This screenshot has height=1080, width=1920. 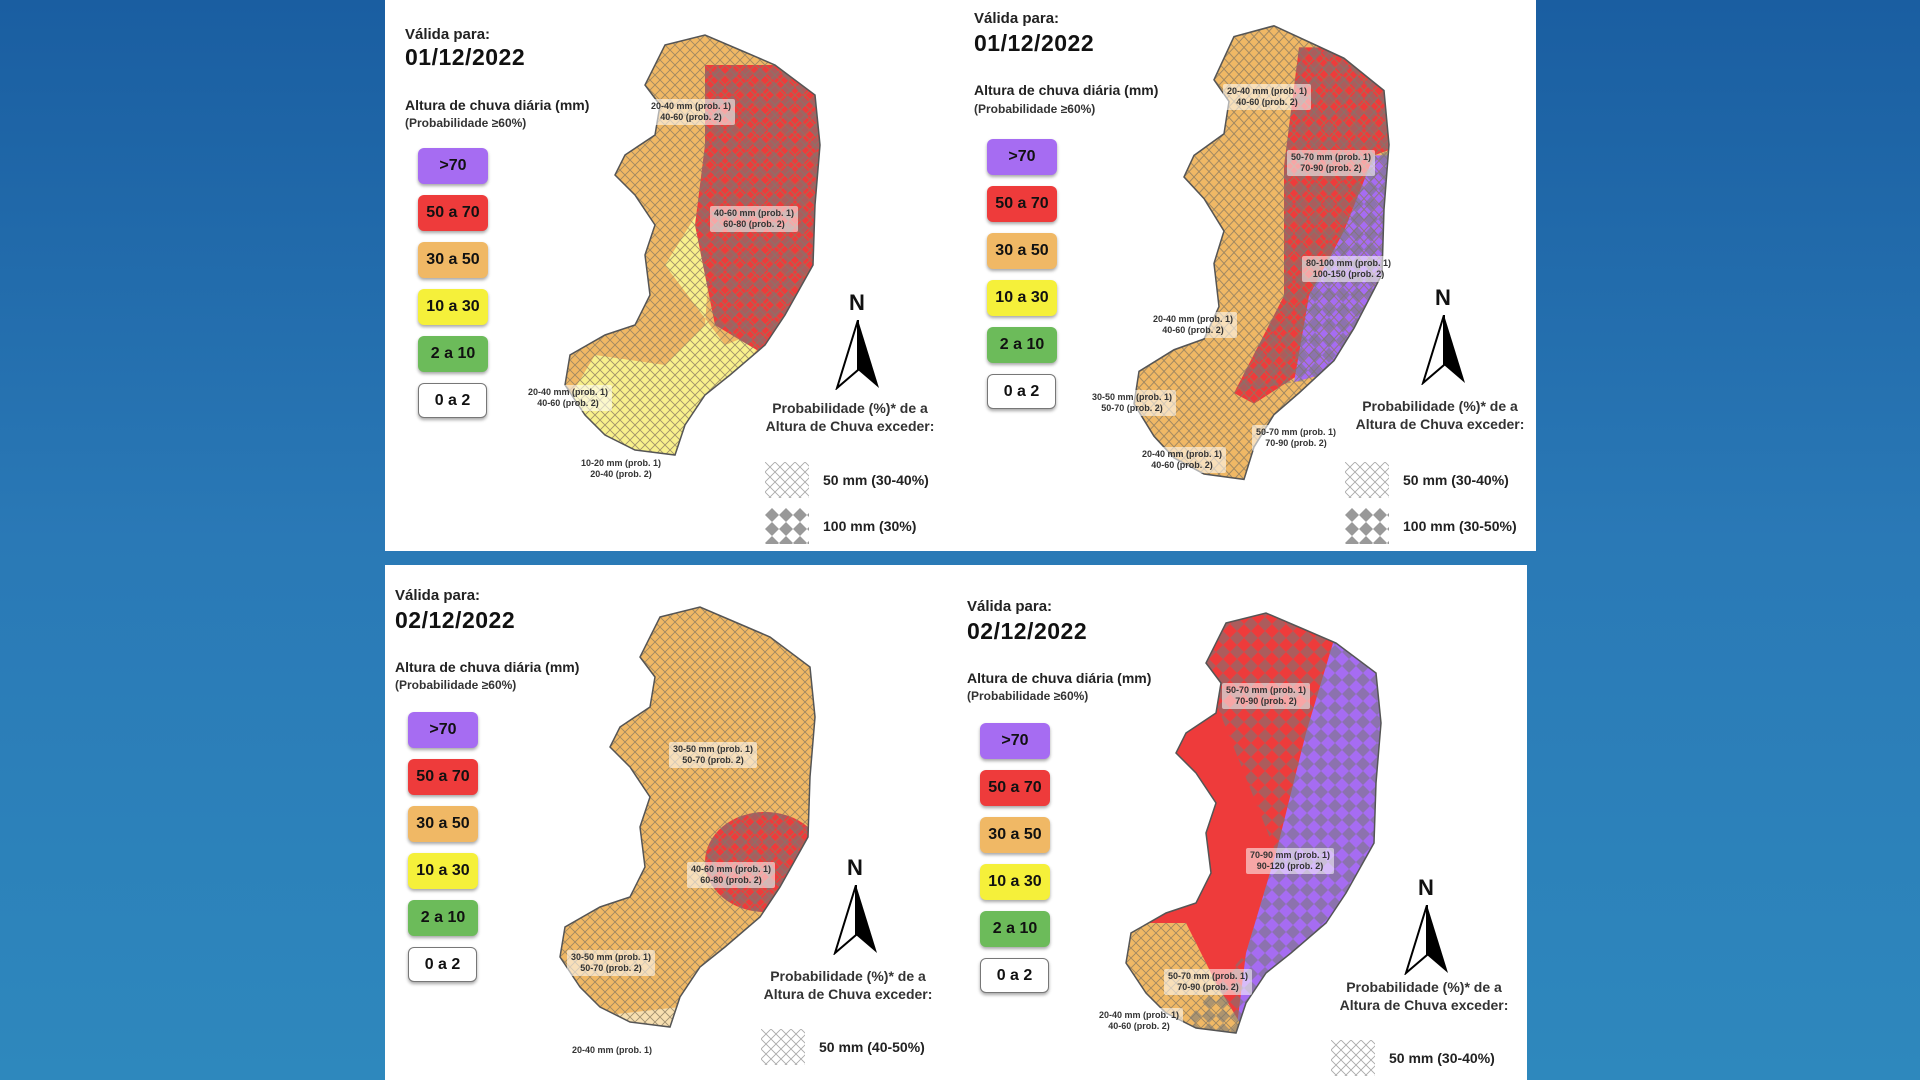 I want to click on map-label: 80-100 mm (prob. 1) 100-150 (prob. 2), so click(x=1349, y=269).